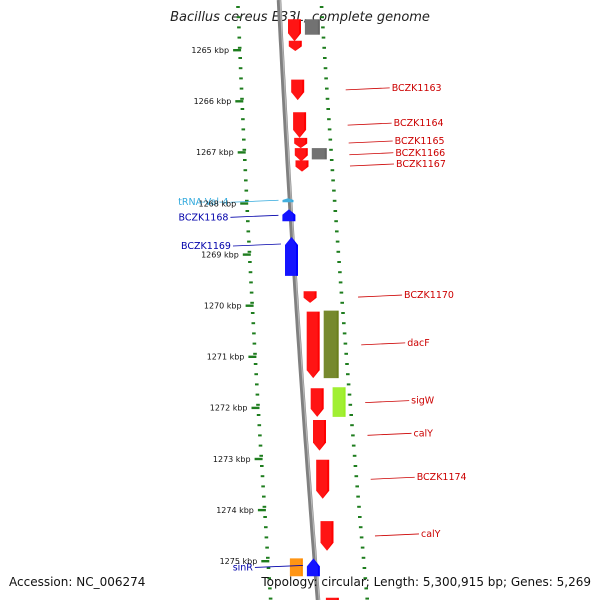  What do you see at coordinates (204, 217) in the screenshot?
I see `feature-label: BCZK1168` at bounding box center [204, 217].